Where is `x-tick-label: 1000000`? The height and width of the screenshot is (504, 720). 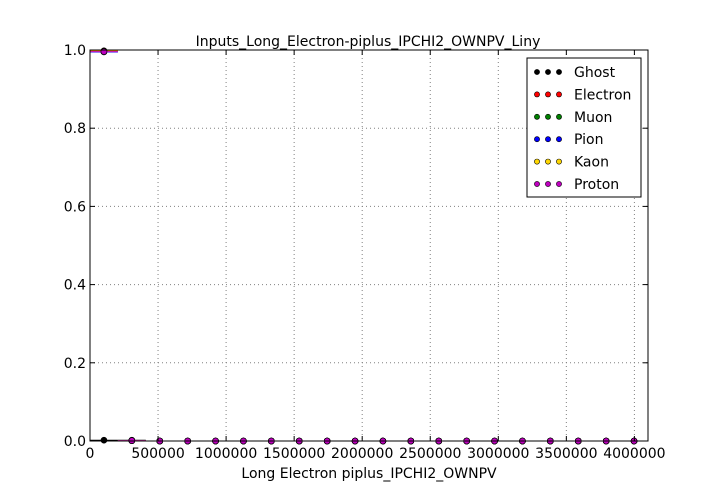
x-tick-label: 1000000 is located at coordinates (226, 454).